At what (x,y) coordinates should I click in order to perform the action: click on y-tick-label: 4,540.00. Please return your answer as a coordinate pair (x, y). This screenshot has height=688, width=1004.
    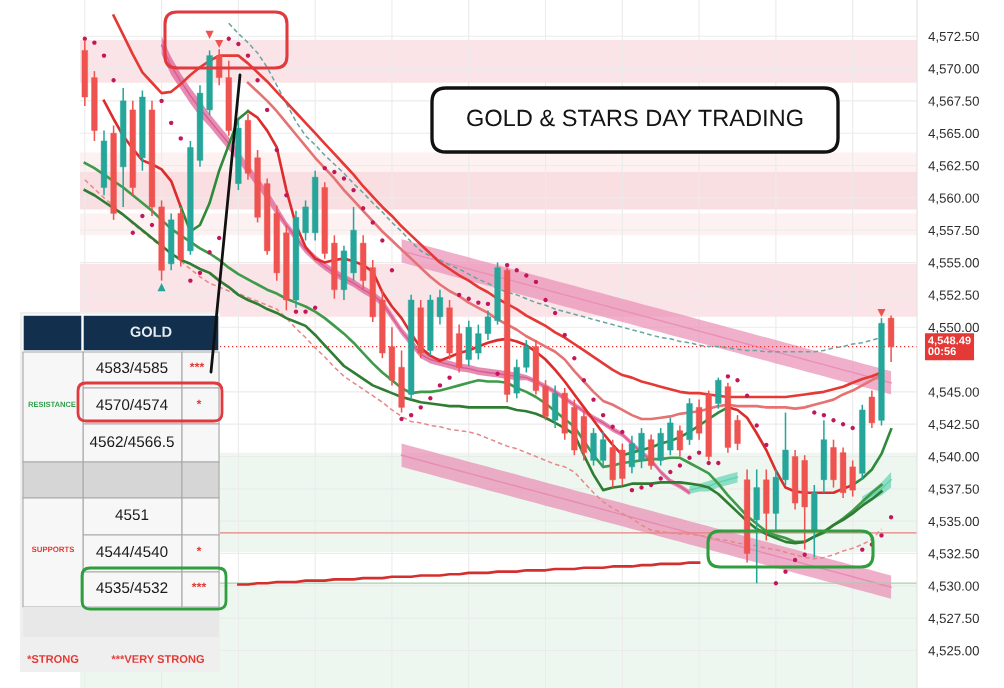
    Looking at the image, I should click on (953, 457).